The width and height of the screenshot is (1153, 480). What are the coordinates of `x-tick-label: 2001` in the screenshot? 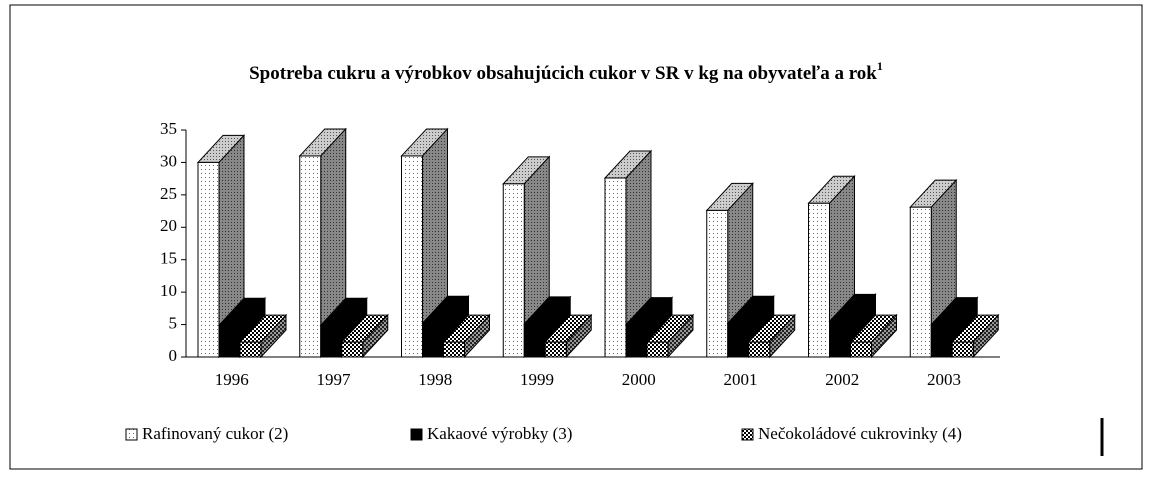 It's located at (741, 379).